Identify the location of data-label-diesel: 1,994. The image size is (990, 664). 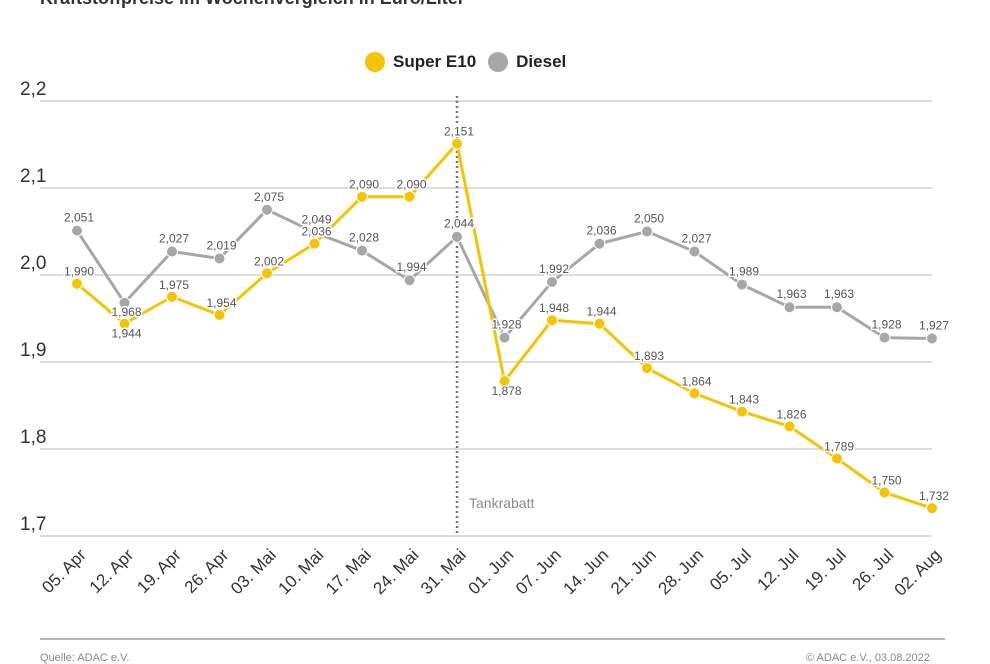
(411, 267).